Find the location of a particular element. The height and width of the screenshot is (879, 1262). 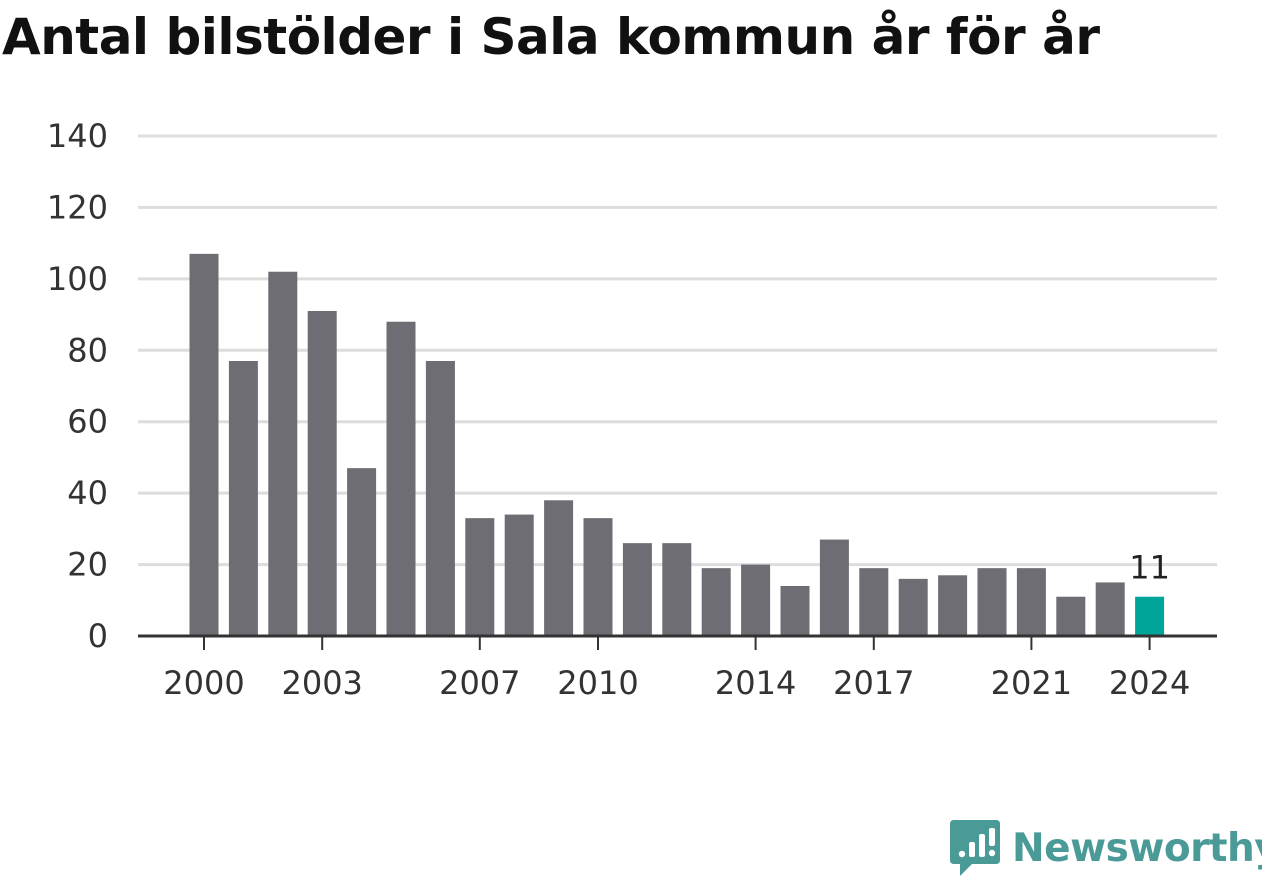

bar-2015 is located at coordinates (795, 611).